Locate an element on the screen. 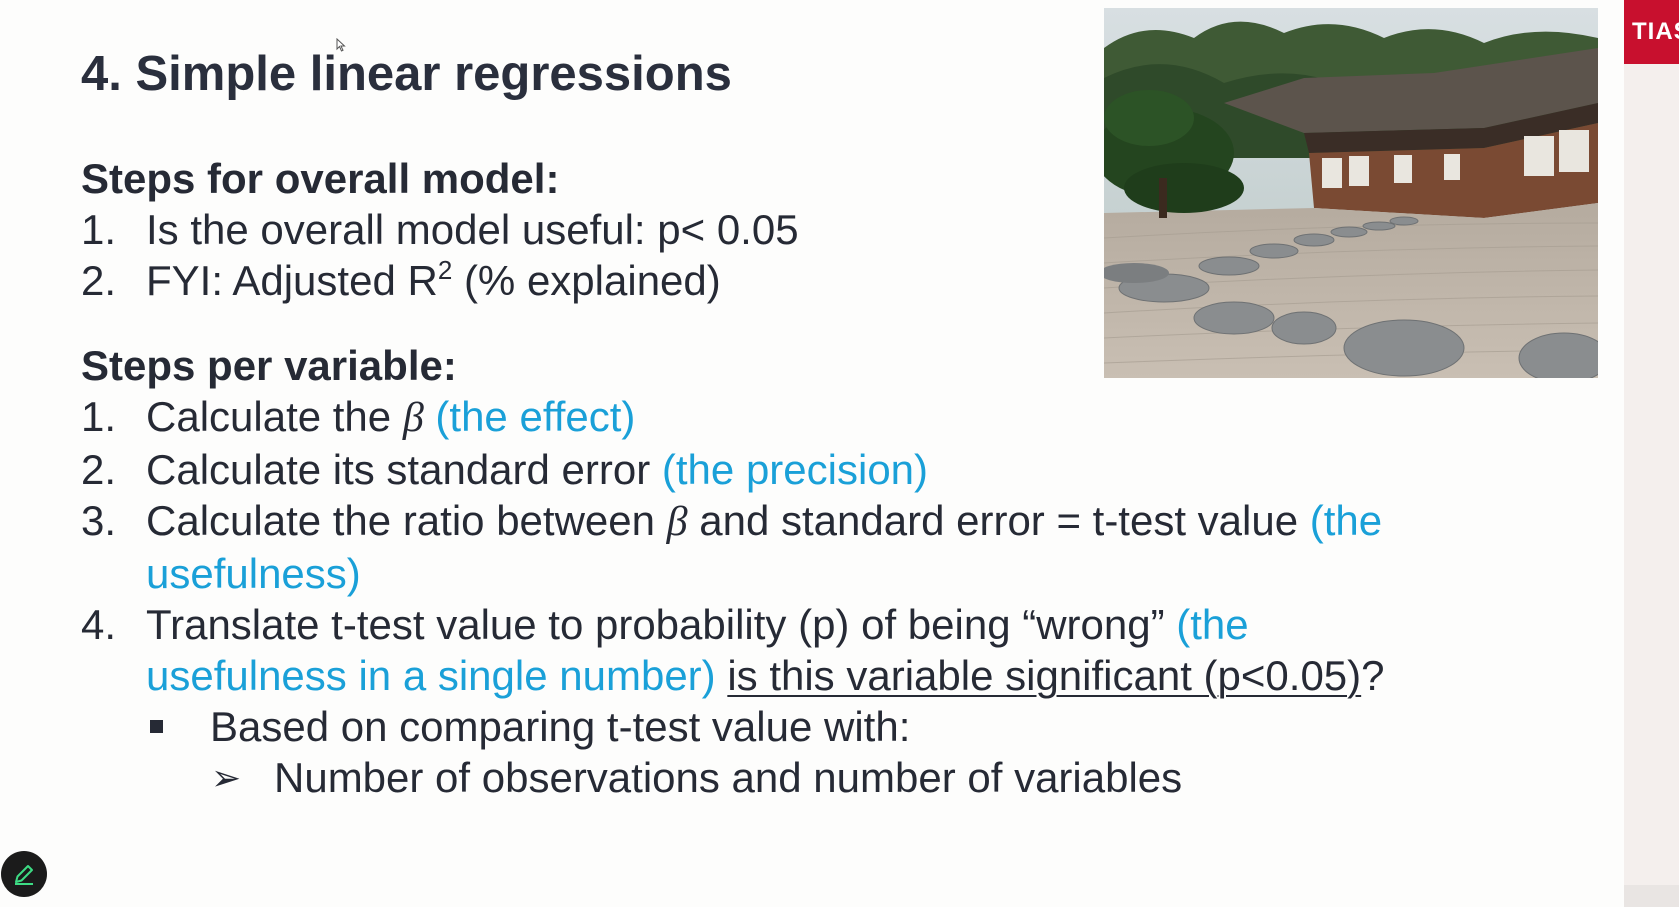 The height and width of the screenshot is (907, 1679). square-bullet-icon is located at coordinates (156, 726).